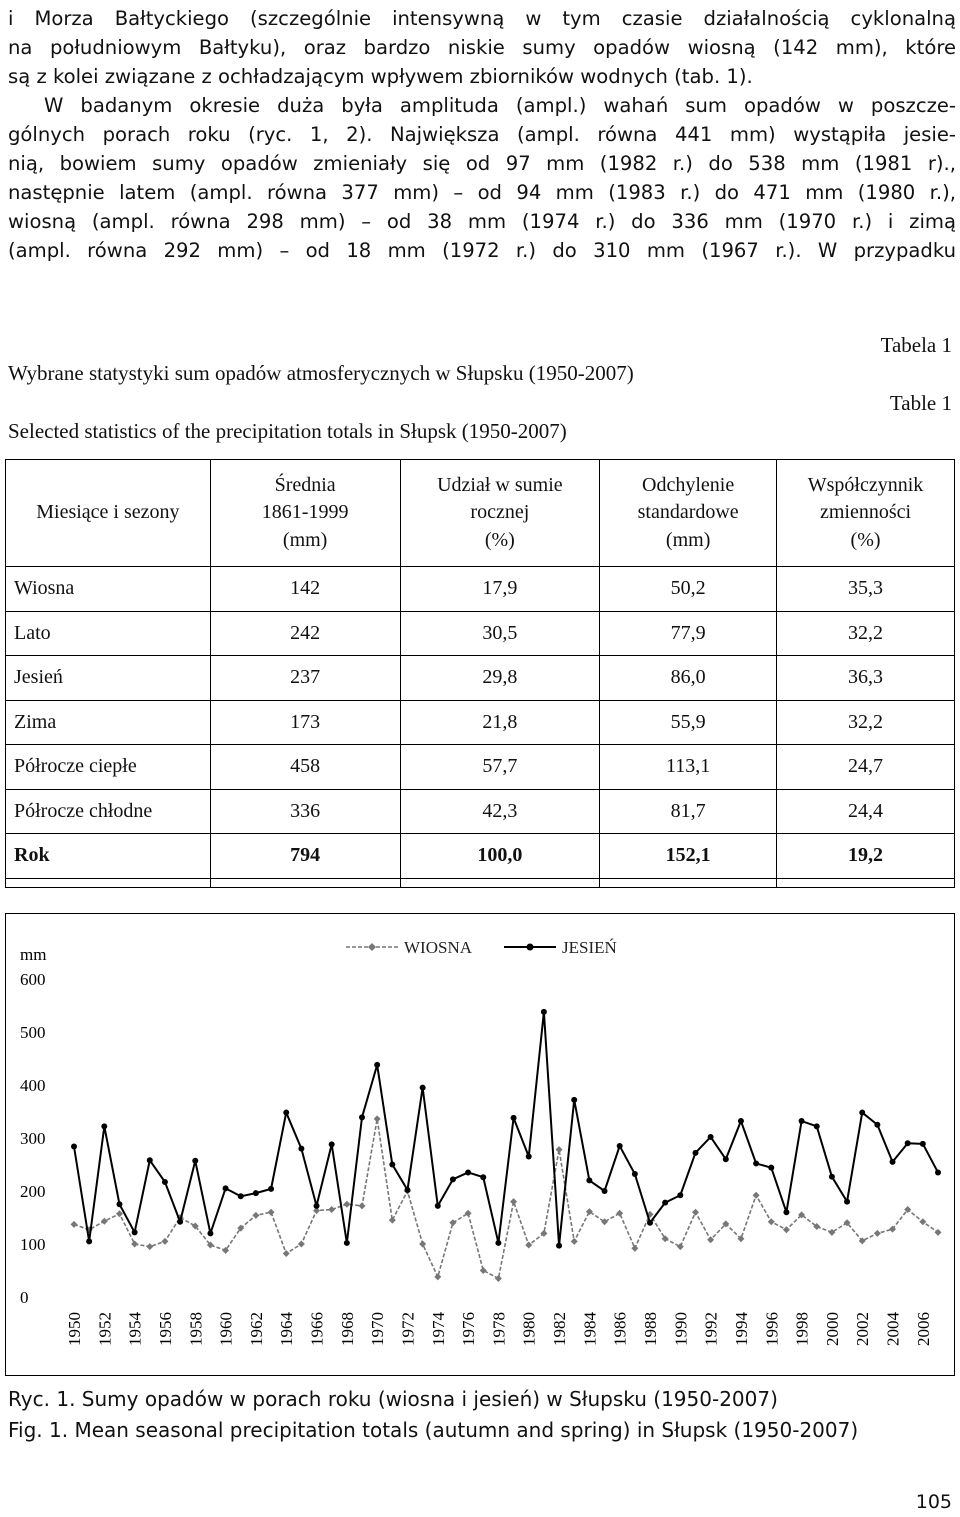 This screenshot has width=960, height=1517. What do you see at coordinates (33, 1138) in the screenshot?
I see `y-tick-label: 300` at bounding box center [33, 1138].